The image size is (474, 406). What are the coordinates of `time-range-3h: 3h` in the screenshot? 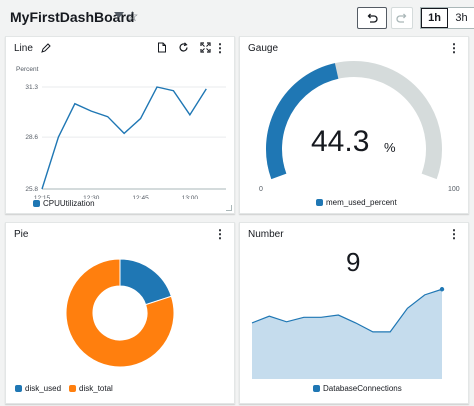 It's located at (461, 18).